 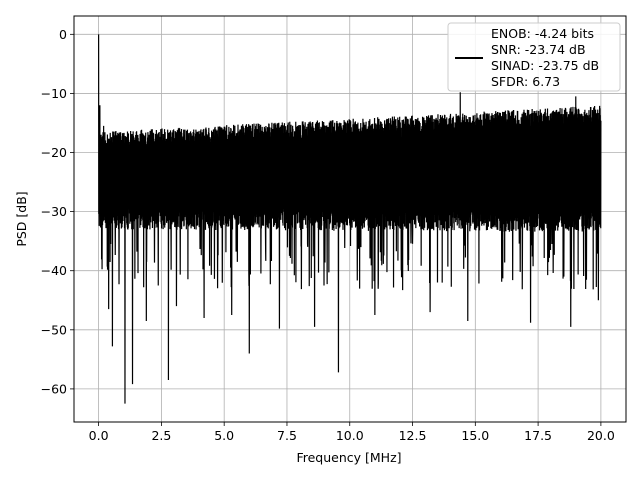 What do you see at coordinates (350, 435) in the screenshot?
I see `x-tick-label: 10.0` at bounding box center [350, 435].